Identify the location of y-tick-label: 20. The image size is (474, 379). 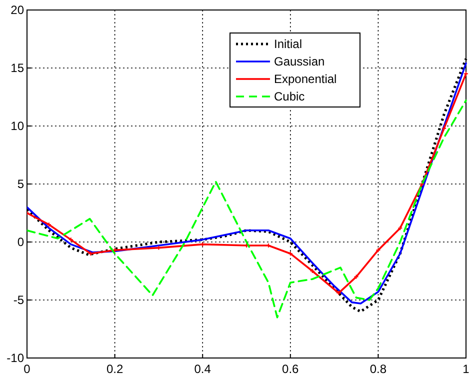
(17, 10).